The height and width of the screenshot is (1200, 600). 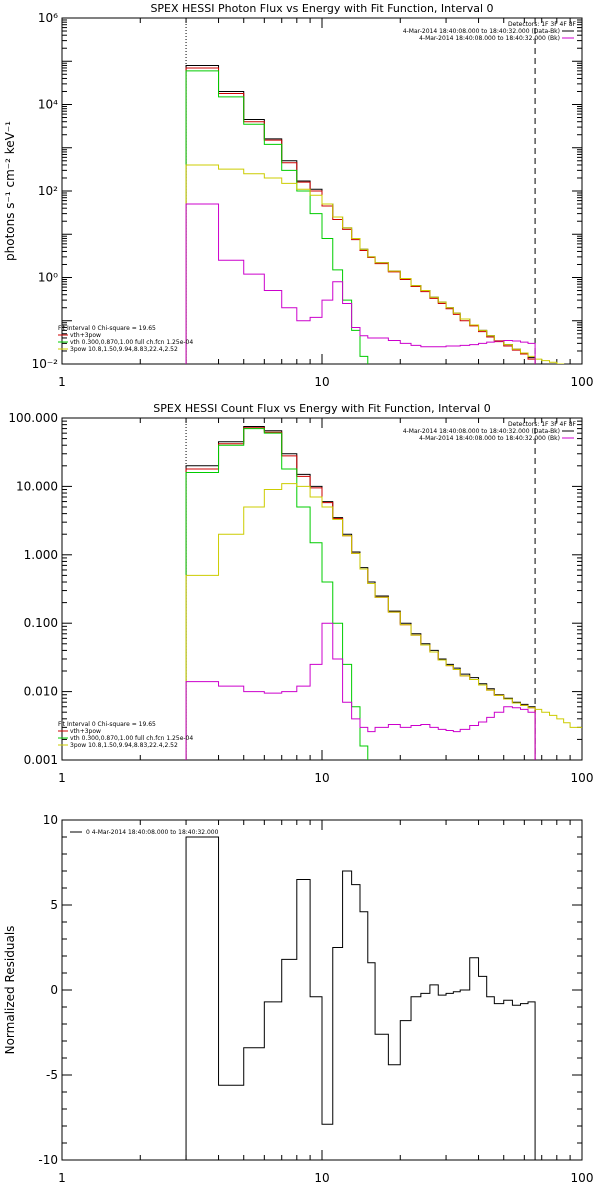 I want to click on y-tick-label: 5, so click(x=54, y=905).